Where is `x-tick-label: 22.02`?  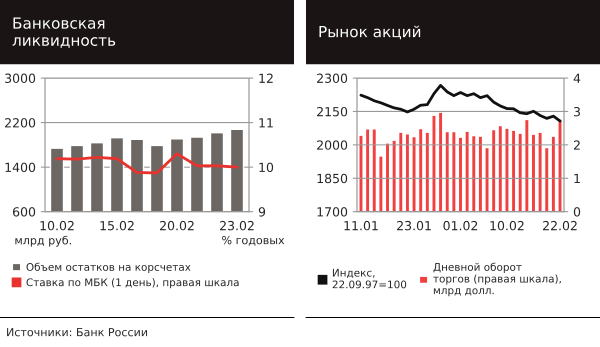 x-tick-label: 22.02 is located at coordinates (560, 225).